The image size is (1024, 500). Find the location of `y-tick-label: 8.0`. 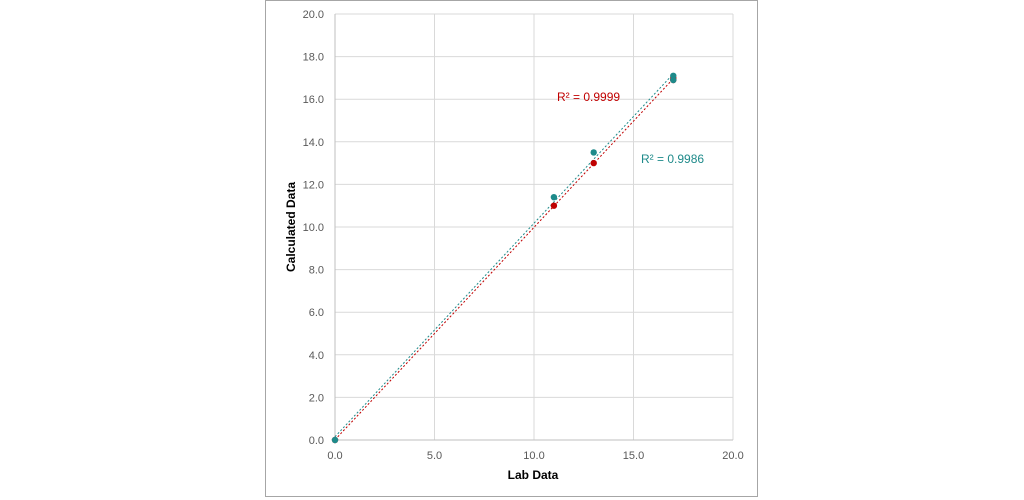

y-tick-label: 8.0 is located at coordinates (316, 271).